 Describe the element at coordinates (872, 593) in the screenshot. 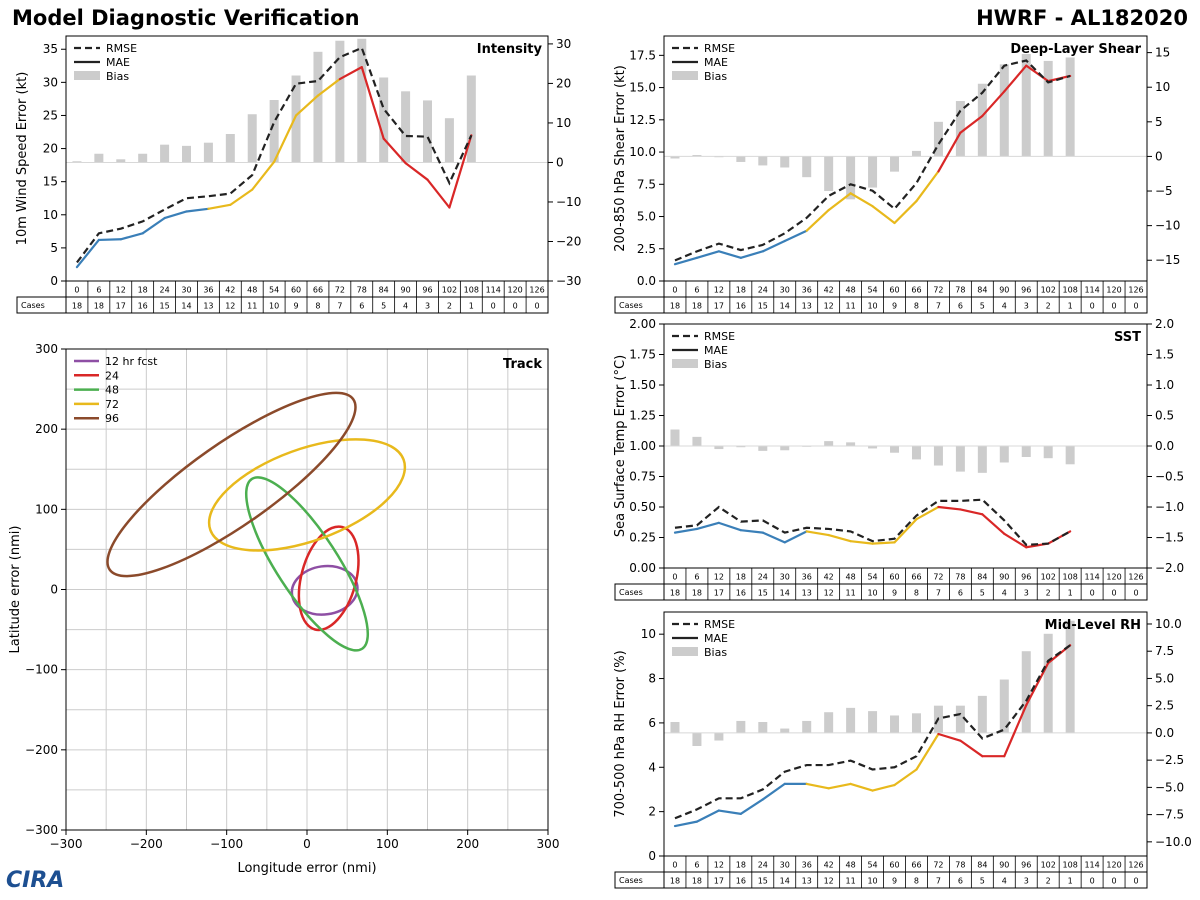

I see `cases-value: 10` at that location.